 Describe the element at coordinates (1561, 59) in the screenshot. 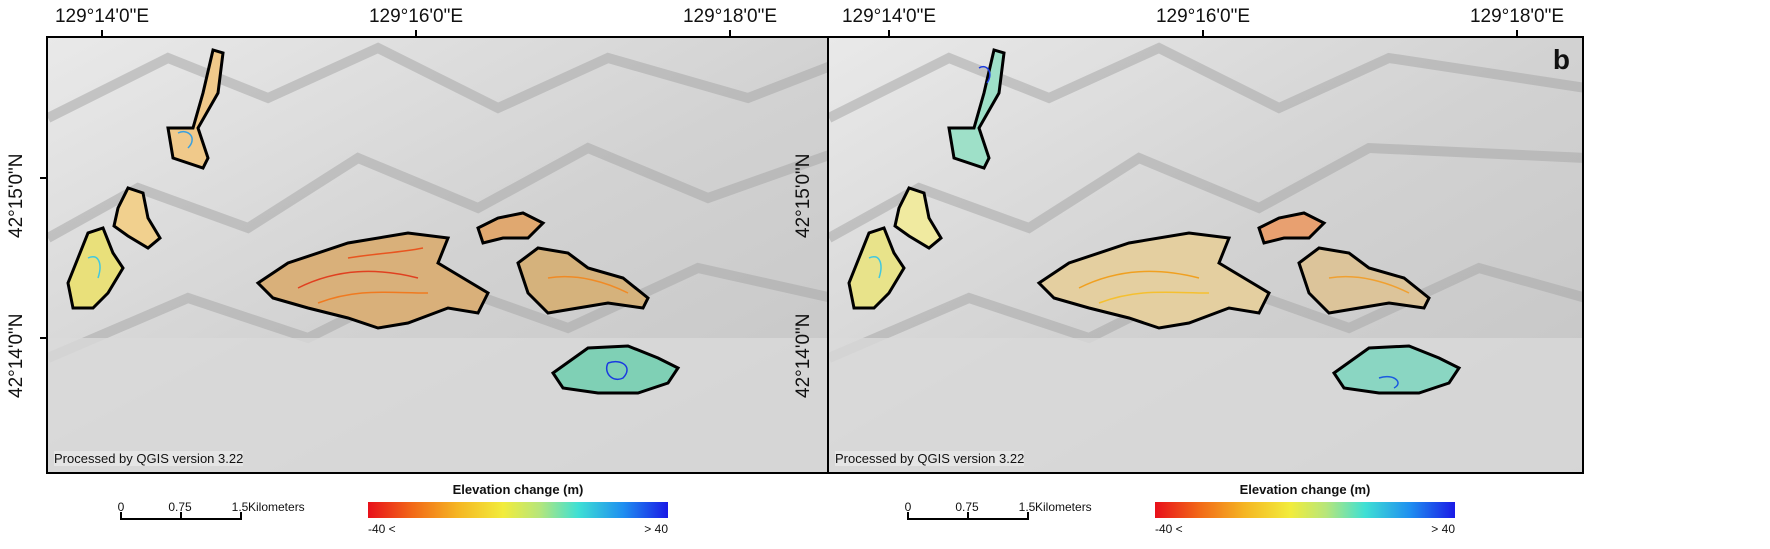

I see `panel-letter: b` at that location.